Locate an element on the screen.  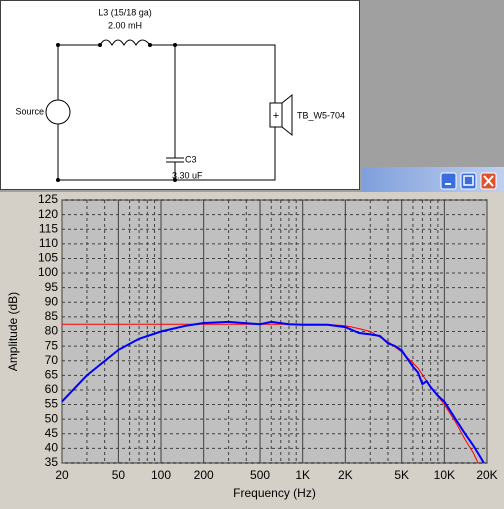
x-tick-label: 1K is located at coordinates (302, 475).